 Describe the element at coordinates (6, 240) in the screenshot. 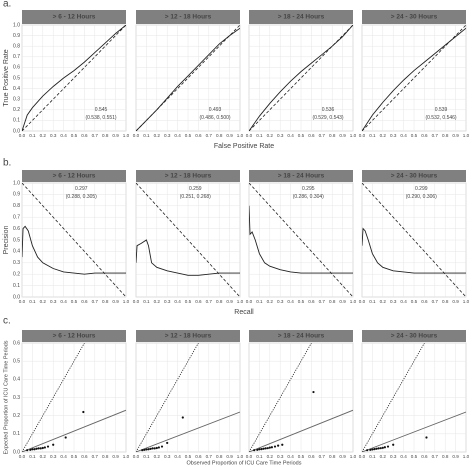

I see `y-axis-label: Precision` at that location.